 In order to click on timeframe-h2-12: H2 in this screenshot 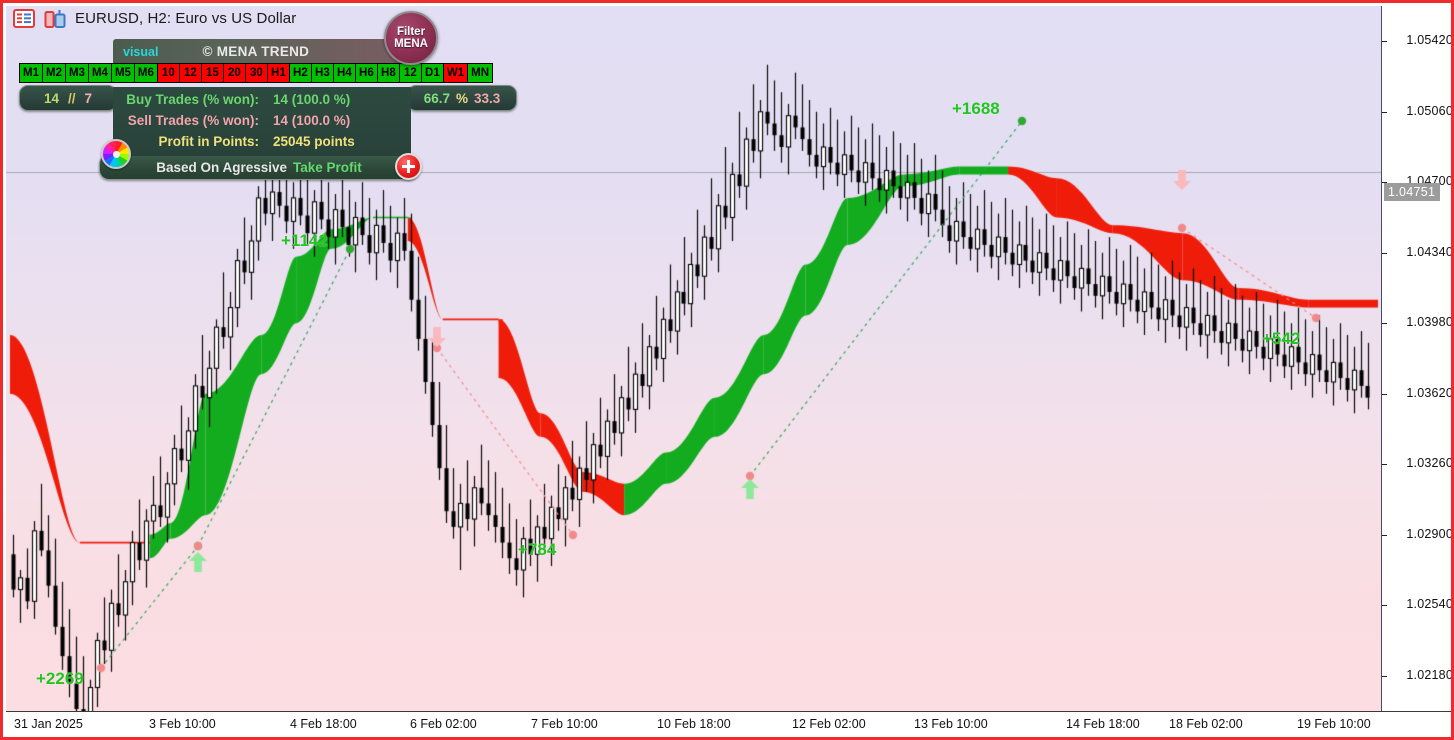, I will do `click(300, 73)`.